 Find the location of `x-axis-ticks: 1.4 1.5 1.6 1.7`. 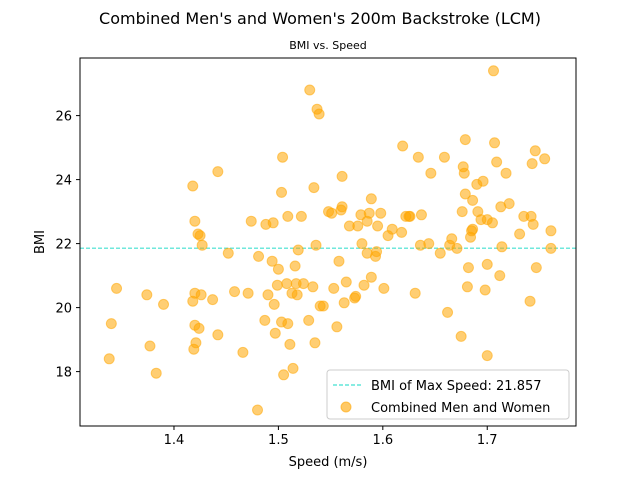

x-axis-ticks: 1.4 1.5 1.6 1.7 is located at coordinates (331, 437).